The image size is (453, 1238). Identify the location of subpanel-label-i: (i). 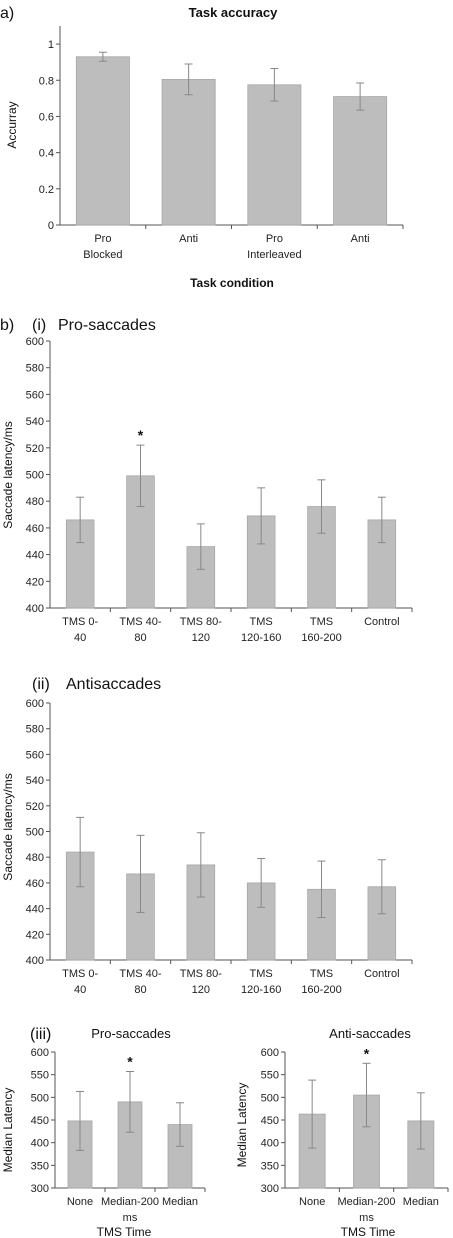
(39, 325).